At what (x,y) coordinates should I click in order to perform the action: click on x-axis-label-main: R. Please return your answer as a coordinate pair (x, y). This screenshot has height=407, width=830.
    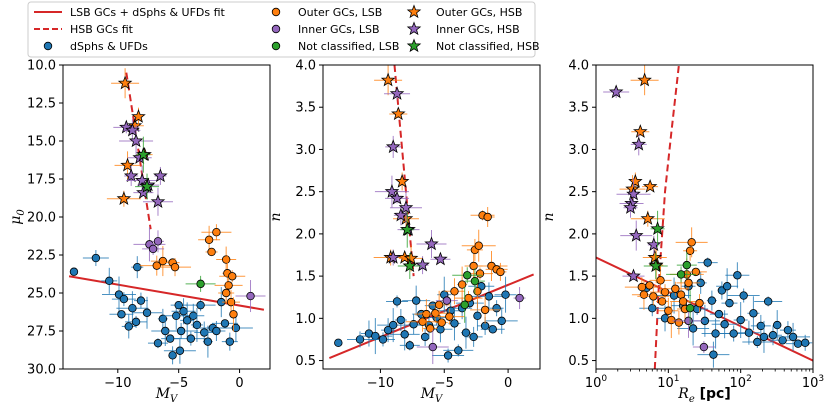
    Looking at the image, I should click on (683, 394).